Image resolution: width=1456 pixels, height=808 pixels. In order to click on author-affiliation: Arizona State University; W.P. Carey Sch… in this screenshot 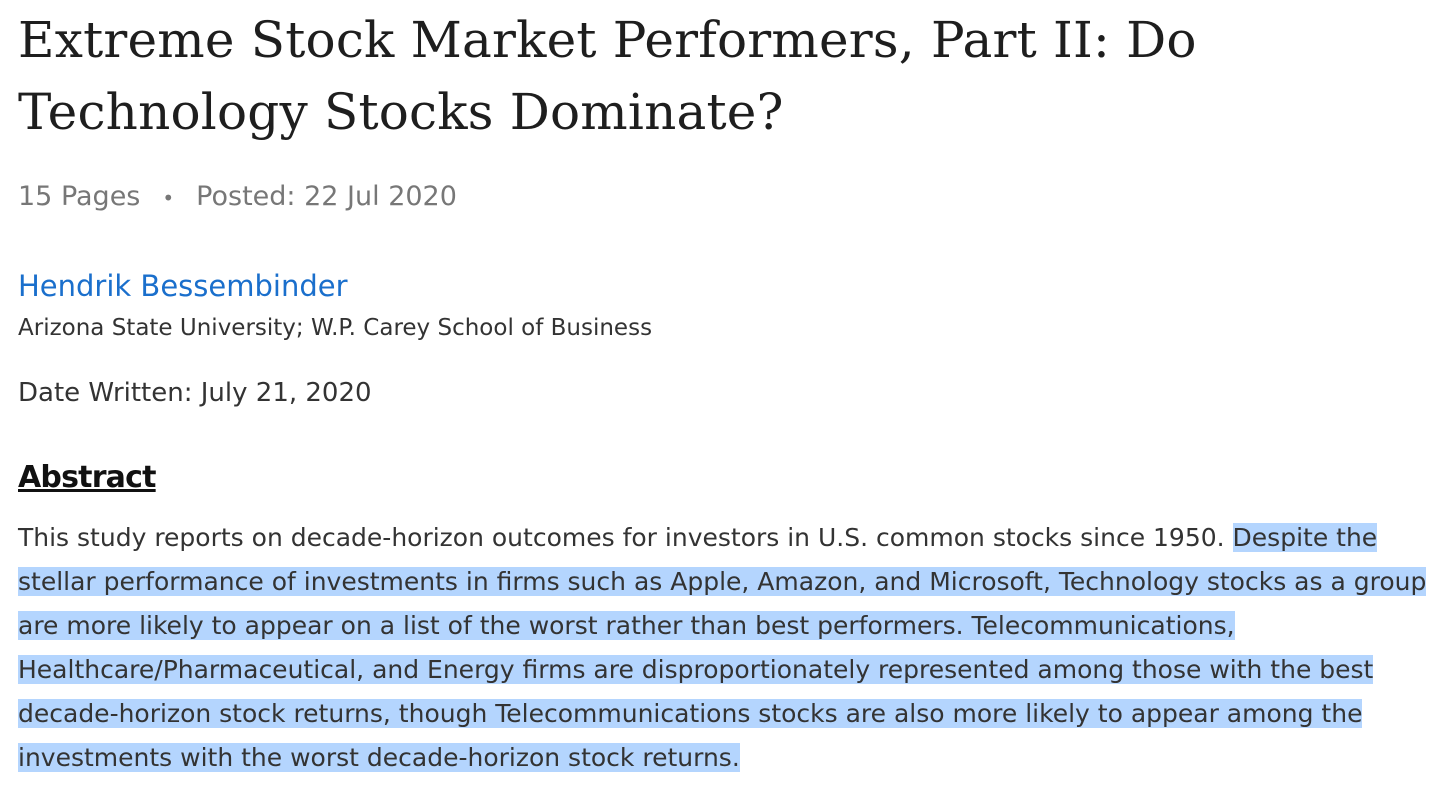, I will do `click(335, 328)`.